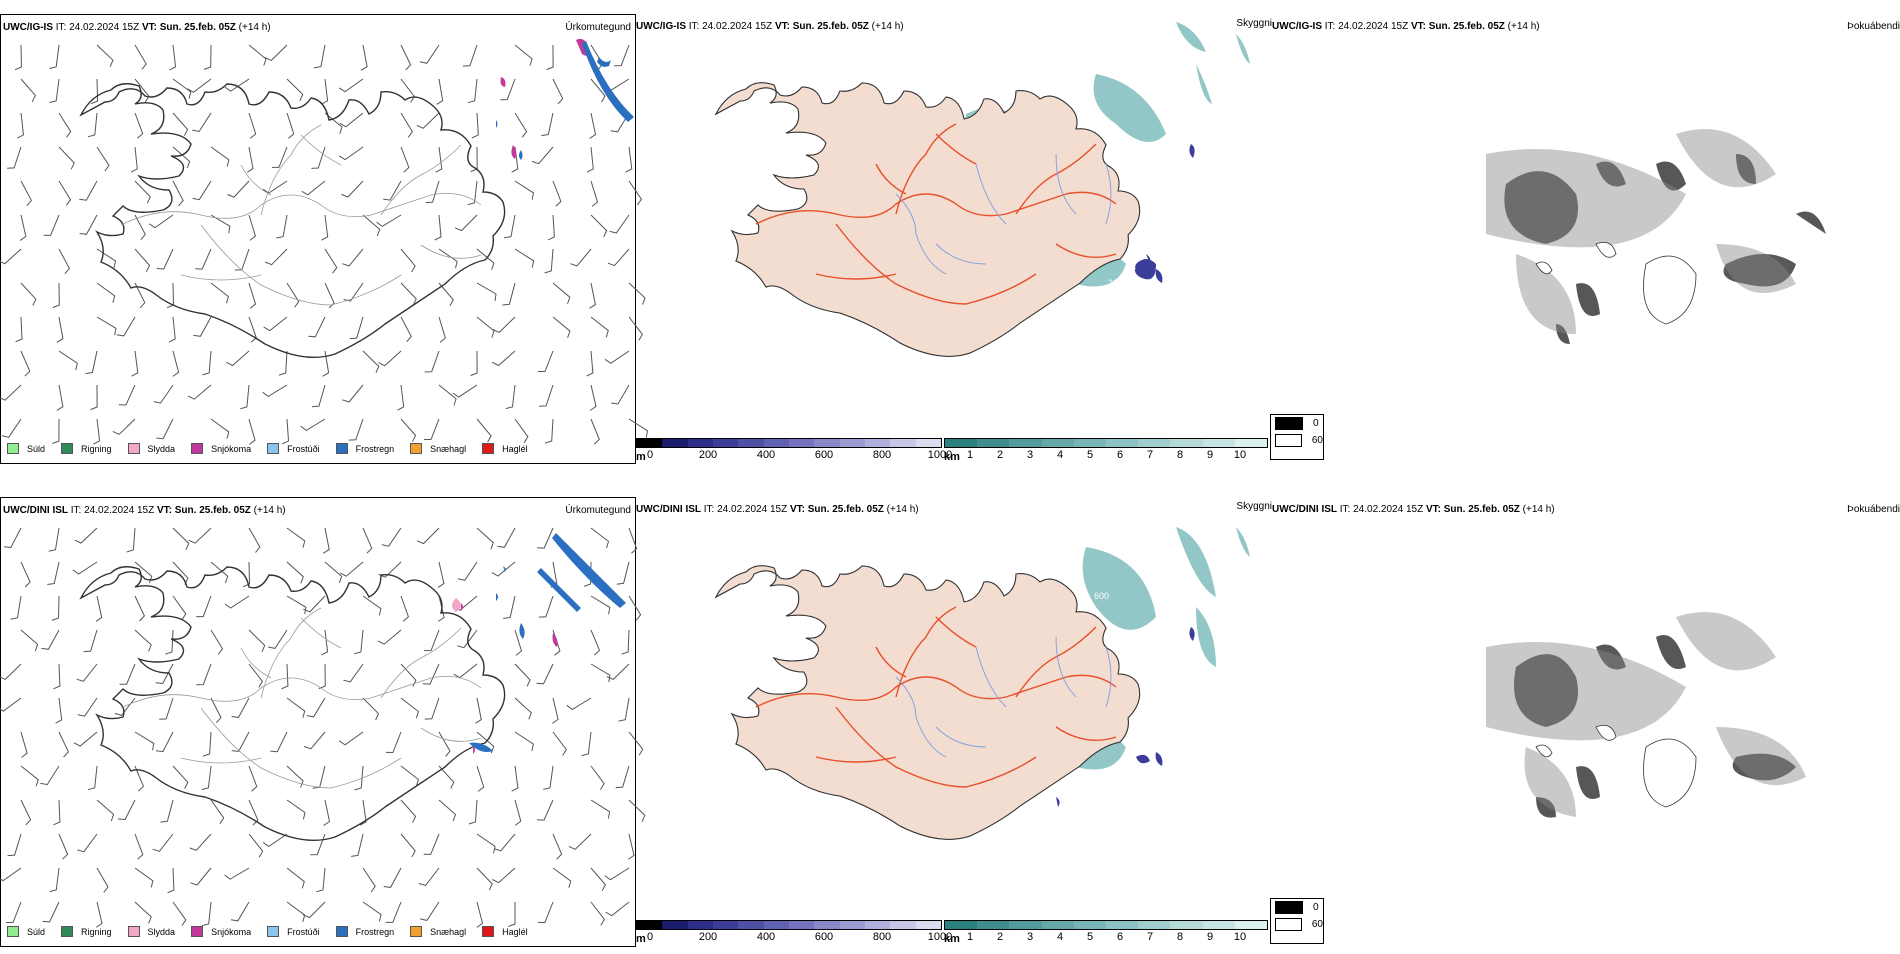 The height and width of the screenshot is (954, 1900). Describe the element at coordinates (824, 455) in the screenshot. I see `colorbar-tick: 600` at that location.